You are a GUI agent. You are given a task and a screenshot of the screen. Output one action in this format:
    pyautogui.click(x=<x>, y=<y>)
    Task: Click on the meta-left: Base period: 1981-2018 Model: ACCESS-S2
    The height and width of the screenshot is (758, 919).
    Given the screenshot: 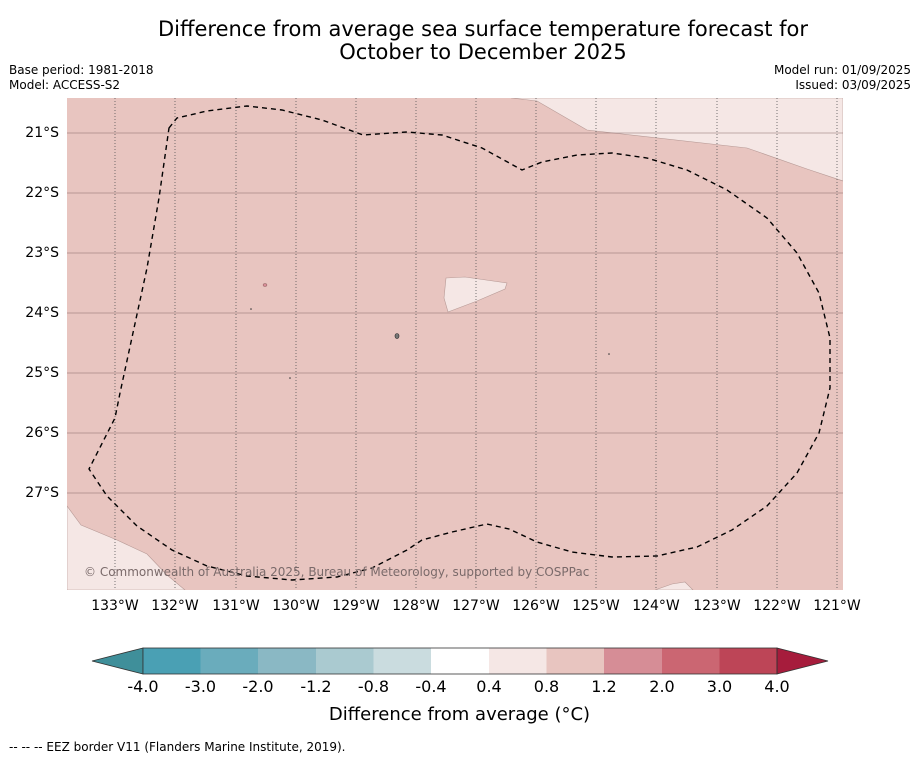 What is the action you would take?
    pyautogui.click(x=81, y=78)
    